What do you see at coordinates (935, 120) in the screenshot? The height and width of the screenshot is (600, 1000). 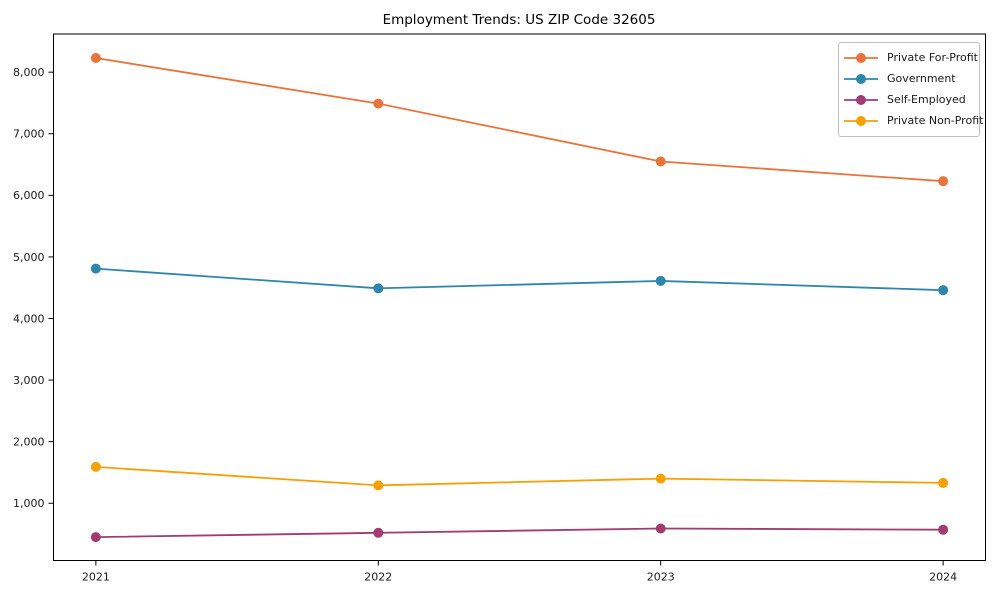 I see `legend-label: Private Non-Profit` at bounding box center [935, 120].